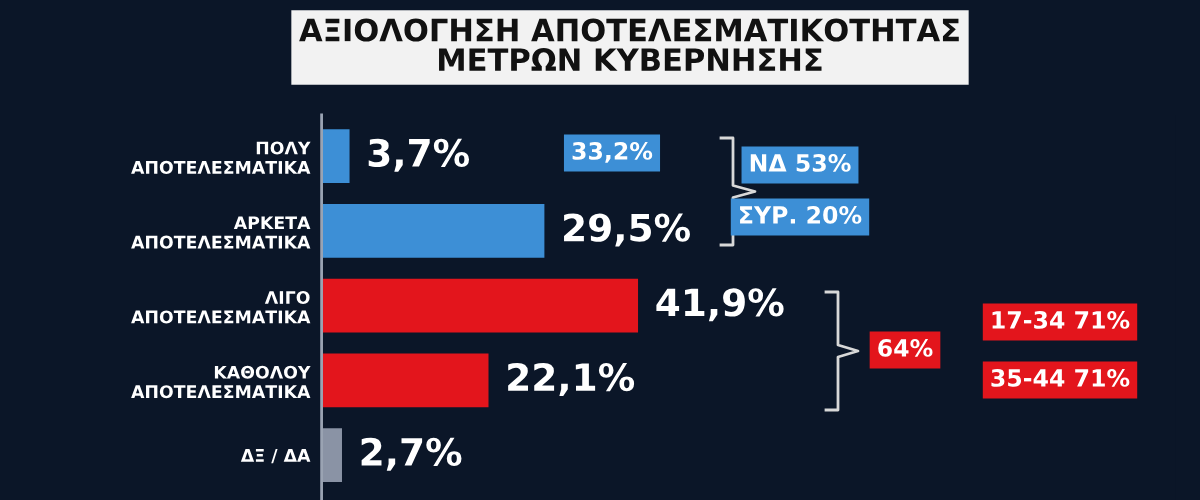 The image size is (1200, 500). Describe the element at coordinates (221, 232) in the screenshot. I see `y-tick-label: ΑΡΚΕΤΑ ΑΠΟΤΕΛΕΣΜΑΤΙΚΑ` at that location.